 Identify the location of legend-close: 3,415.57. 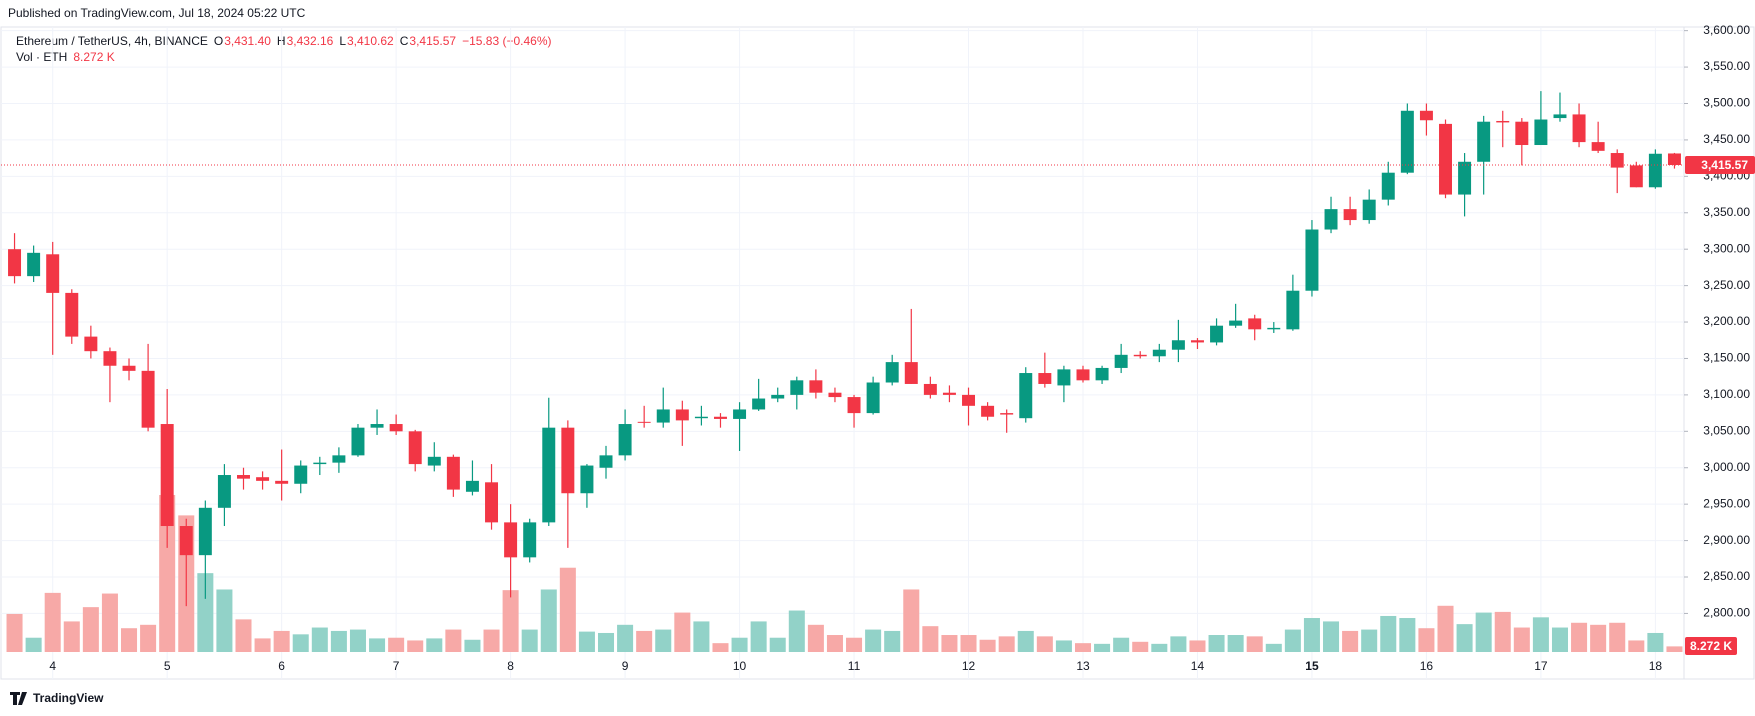
(432, 41).